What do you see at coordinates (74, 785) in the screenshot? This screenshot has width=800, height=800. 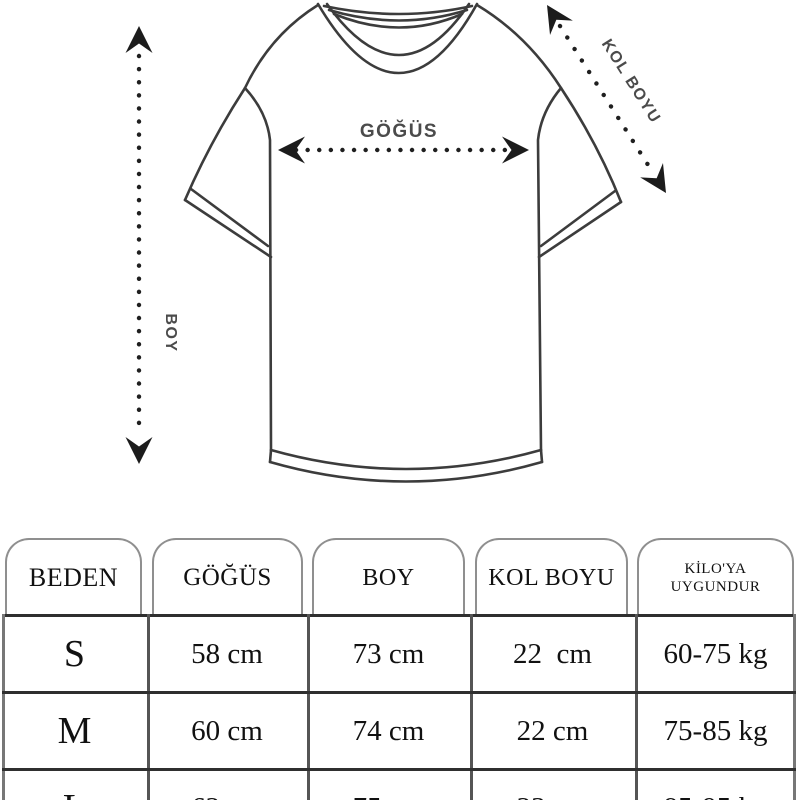 I see `size-value: L` at bounding box center [74, 785].